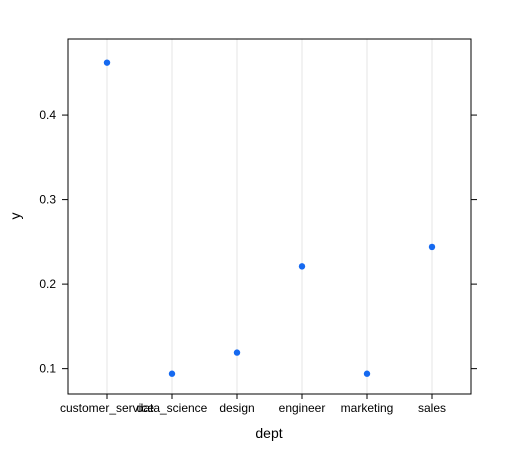 This screenshot has width=510, height=459. I want to click on data-point-data_science, so click(172, 373).